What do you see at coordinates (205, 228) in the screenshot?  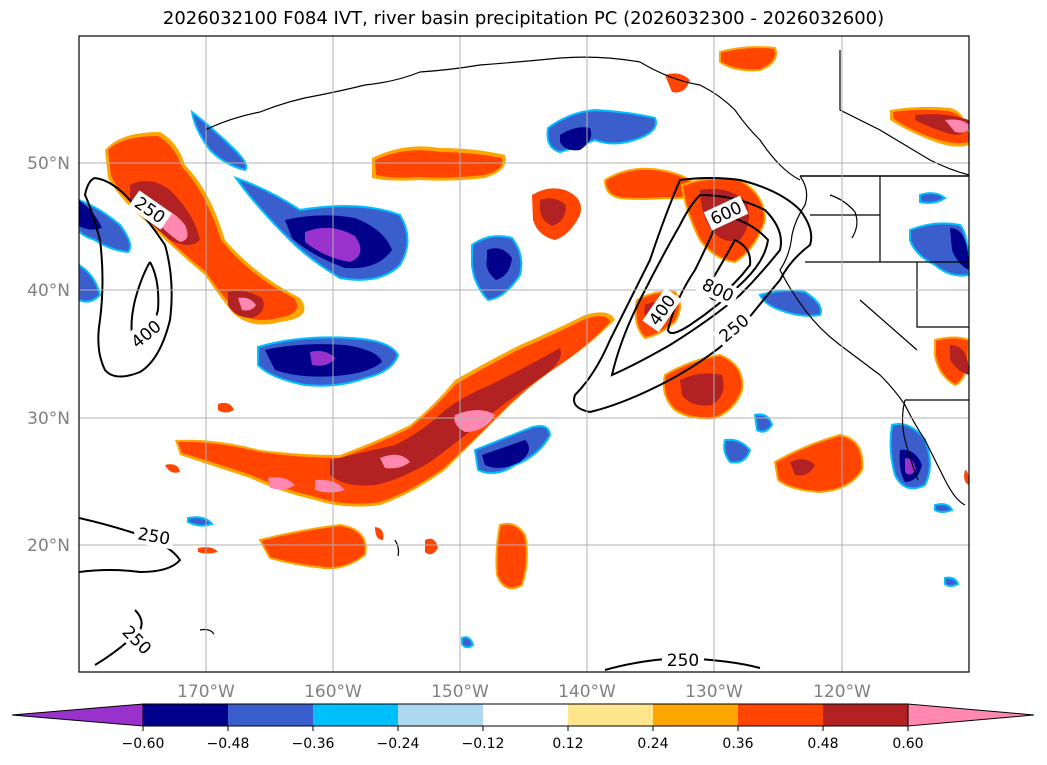 I see `positive-anomaly-nw` at bounding box center [205, 228].